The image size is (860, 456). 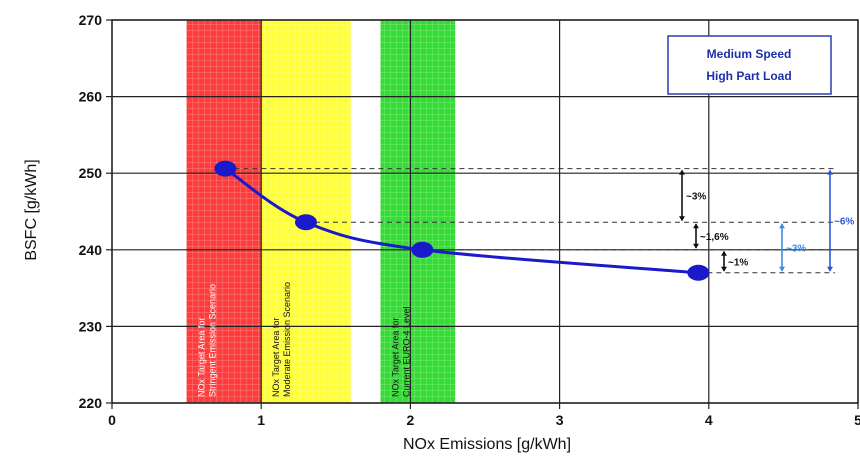 What do you see at coordinates (91, 403) in the screenshot?
I see `y-tick-label: 220` at bounding box center [91, 403].